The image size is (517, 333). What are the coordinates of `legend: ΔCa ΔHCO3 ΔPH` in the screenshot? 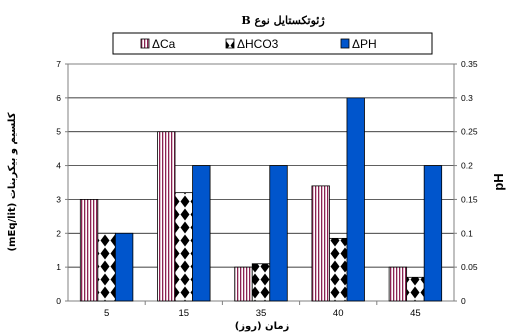 It's located at (272, 43).